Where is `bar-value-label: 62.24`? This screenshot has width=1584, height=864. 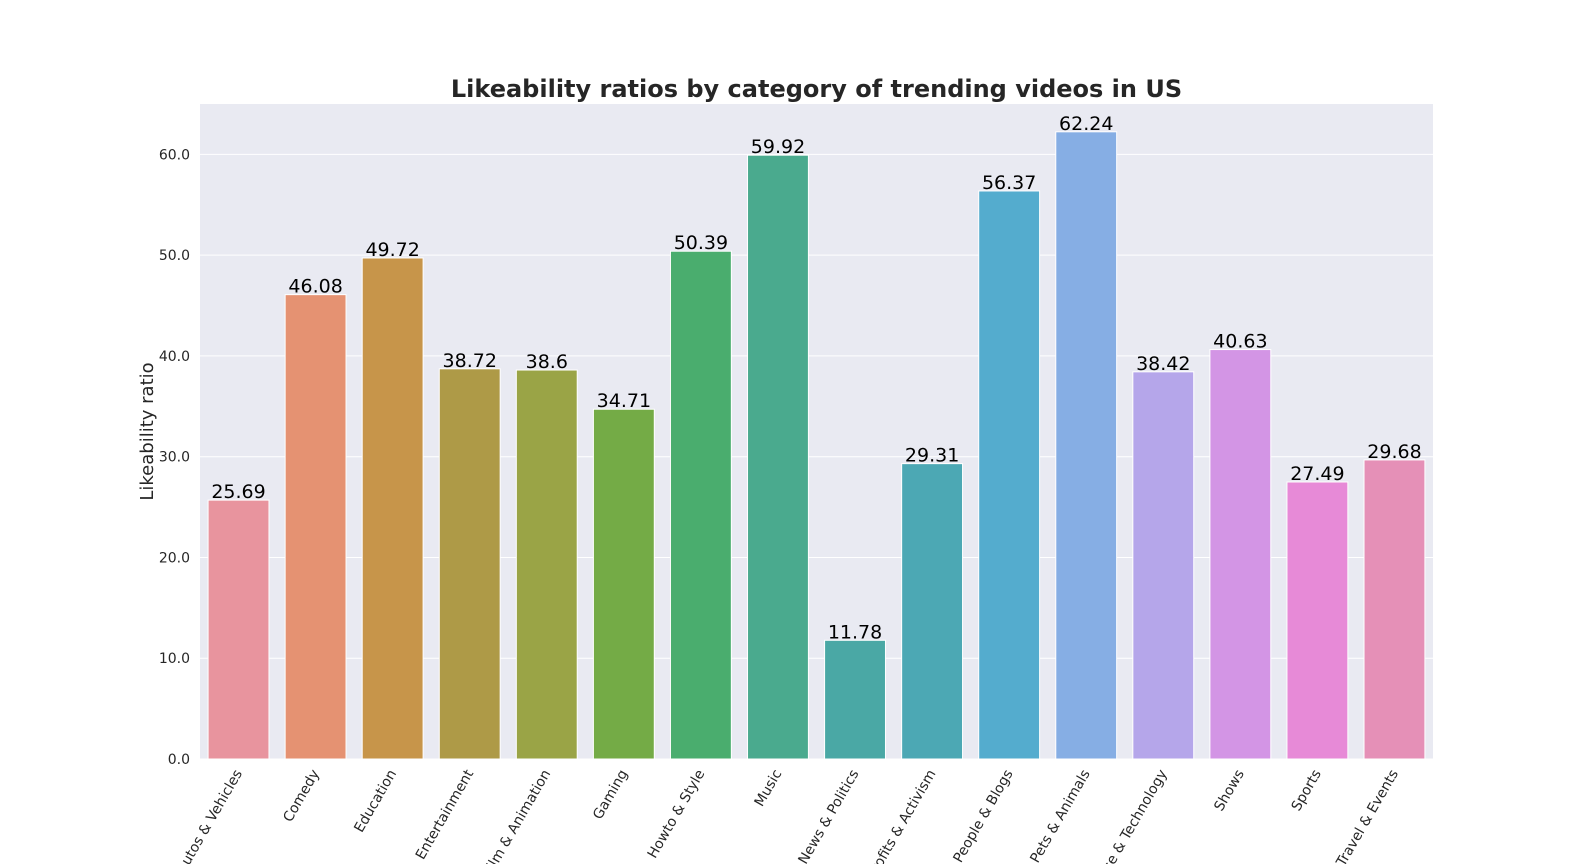 bar-value-label: 62.24 is located at coordinates (1086, 124).